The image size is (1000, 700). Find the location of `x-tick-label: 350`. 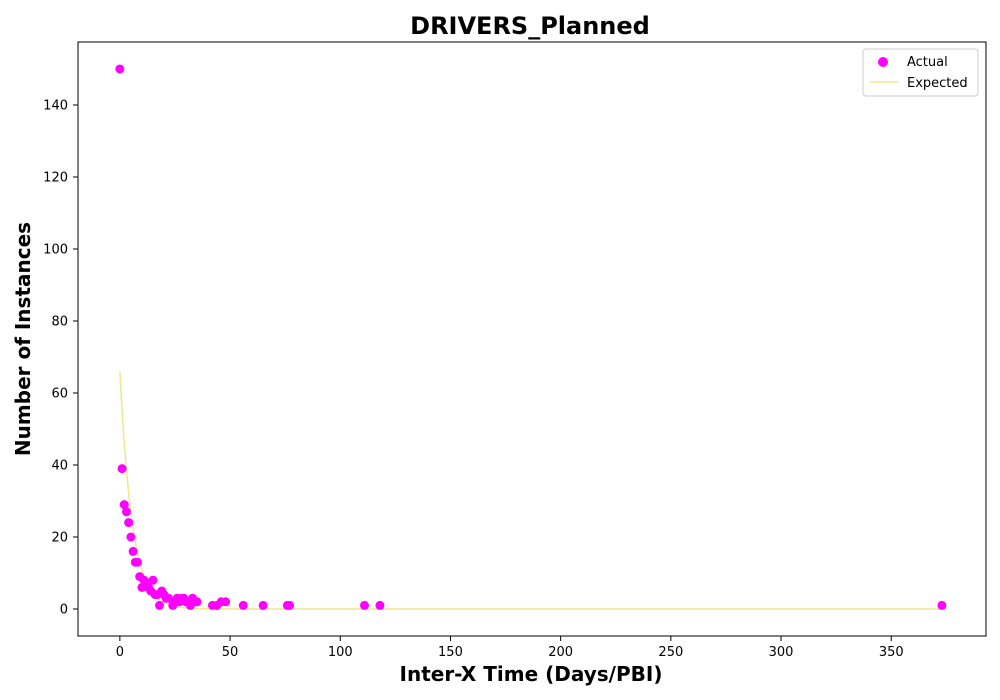

x-tick-label: 350 is located at coordinates (891, 652).